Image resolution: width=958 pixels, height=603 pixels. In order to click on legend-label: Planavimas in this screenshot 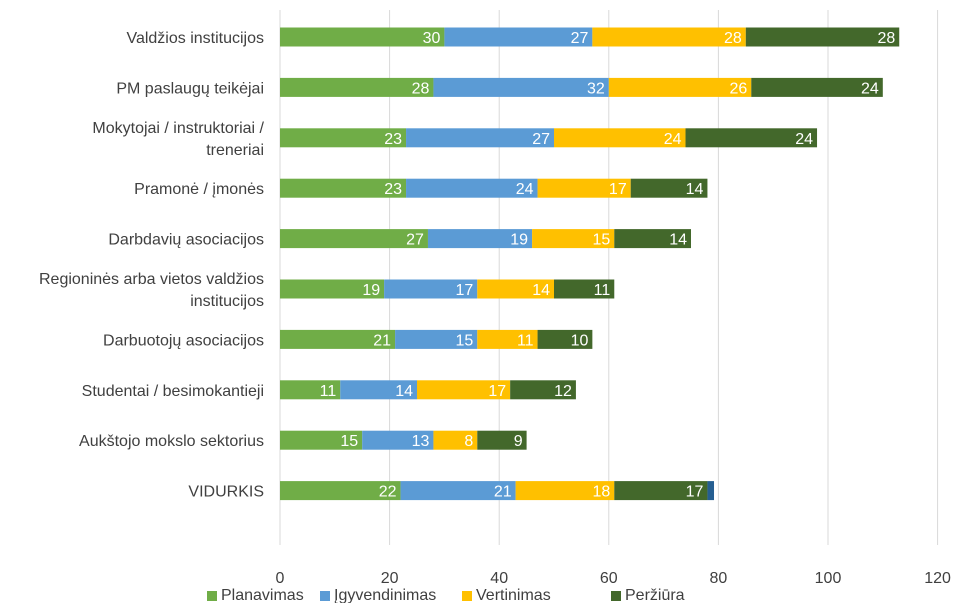, I will do `click(262, 595)`.